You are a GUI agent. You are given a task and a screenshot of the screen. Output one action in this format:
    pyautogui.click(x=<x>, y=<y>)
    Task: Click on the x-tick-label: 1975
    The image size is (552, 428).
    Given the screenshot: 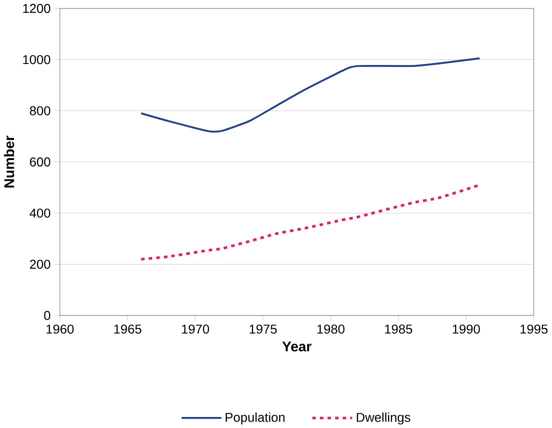 What is the action you would take?
    pyautogui.click(x=263, y=329)
    